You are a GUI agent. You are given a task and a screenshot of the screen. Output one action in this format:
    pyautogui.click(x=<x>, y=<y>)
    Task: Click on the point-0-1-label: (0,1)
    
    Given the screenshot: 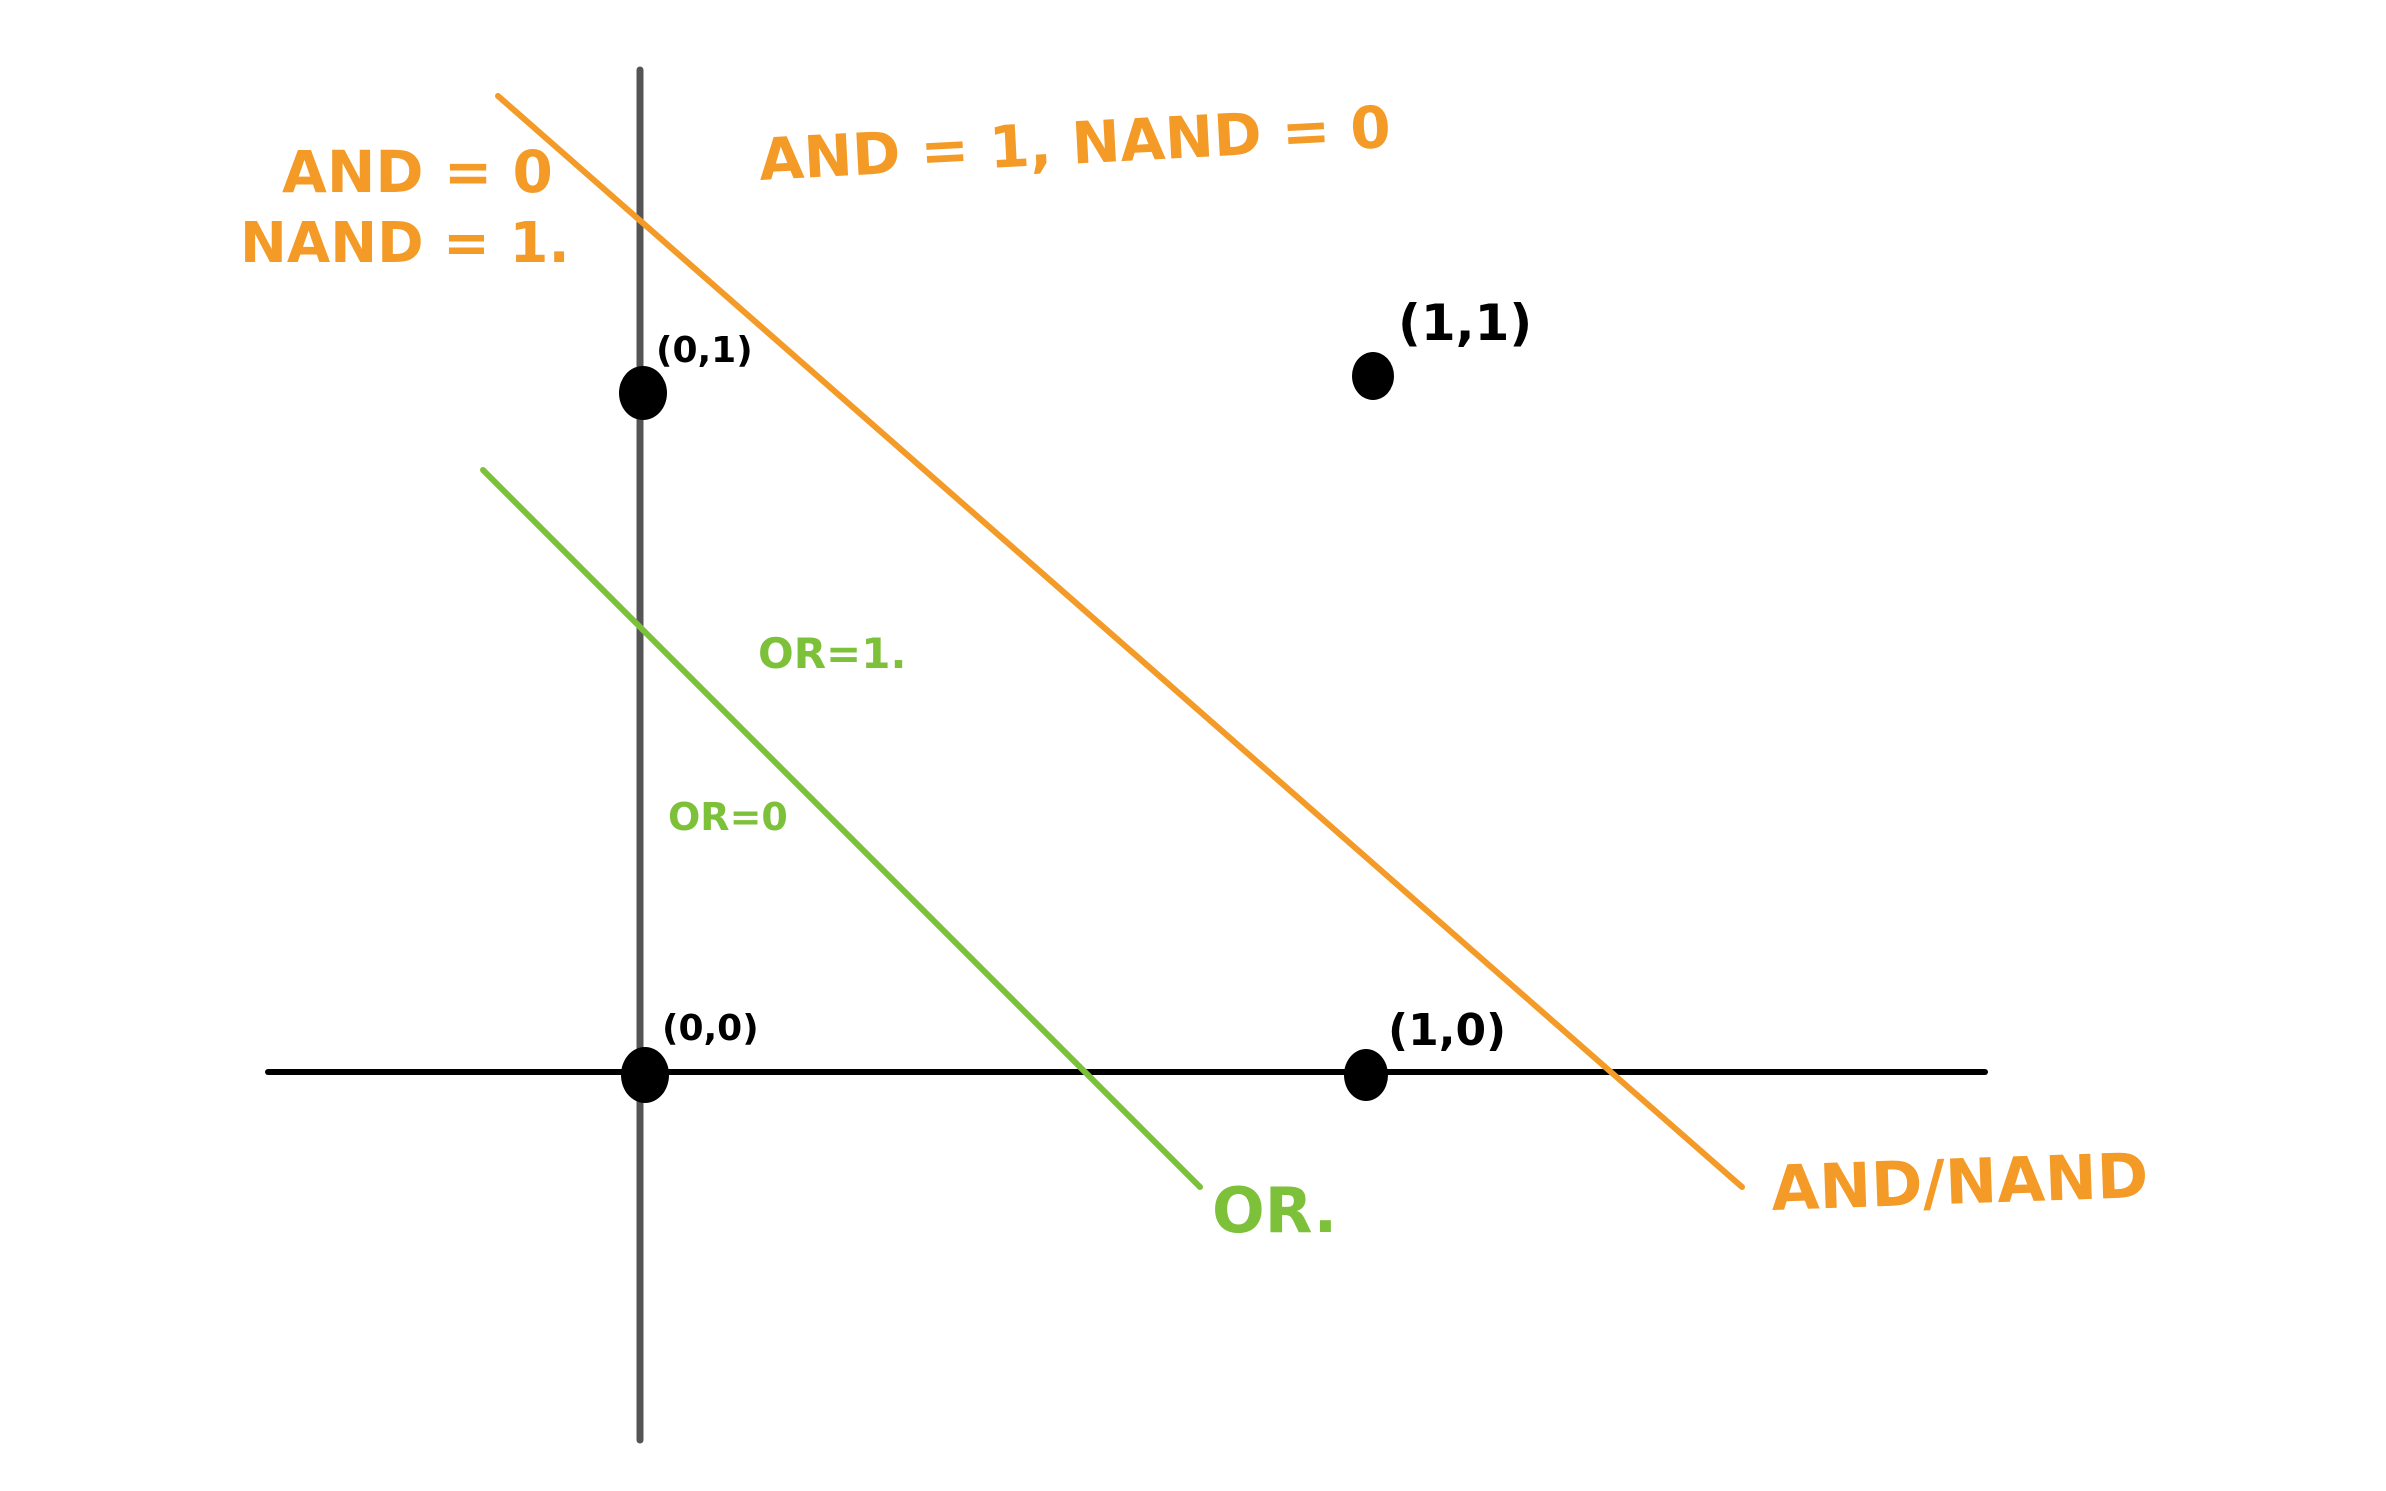 What is the action you would take?
    pyautogui.click(x=704, y=350)
    